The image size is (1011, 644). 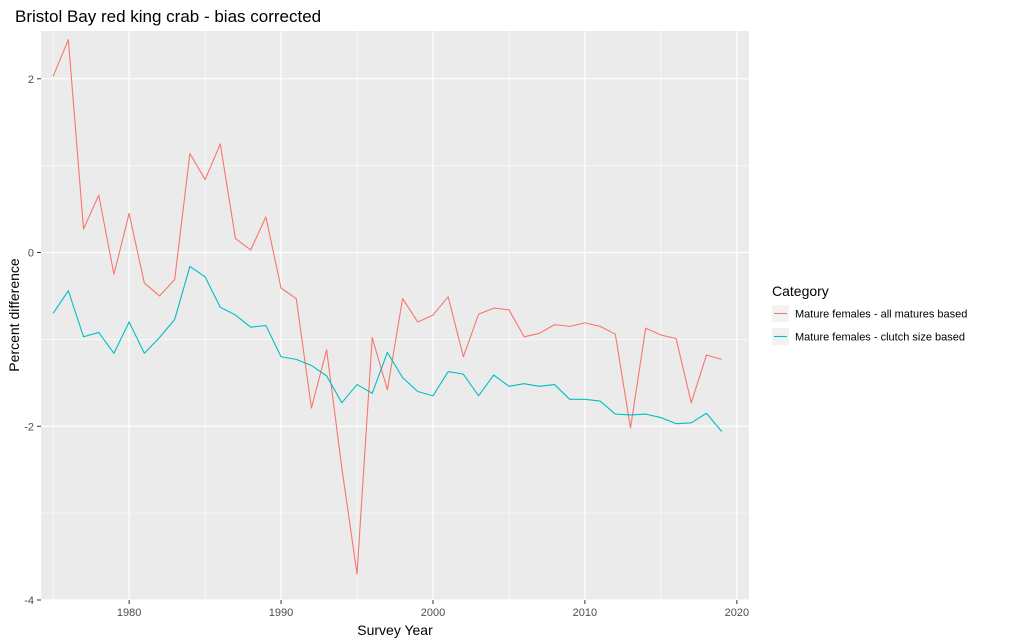 I want to click on x-tick-labels: 1980 1990 2000 2010 2020, so click(x=433, y=613).